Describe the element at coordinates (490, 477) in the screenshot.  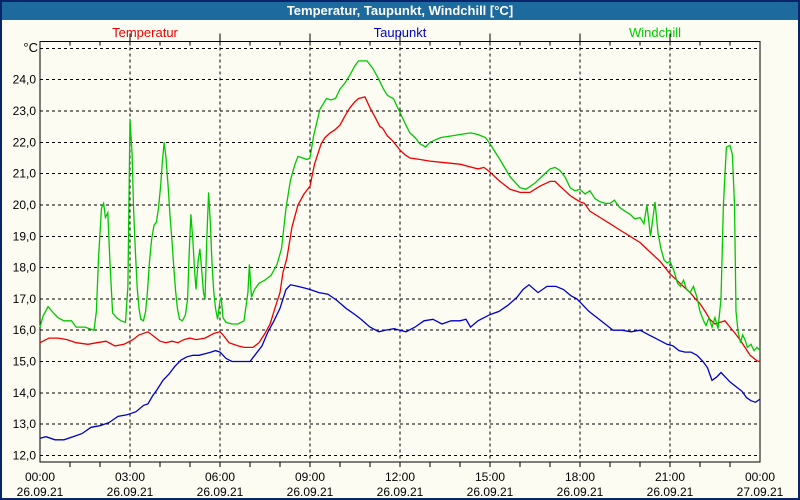
I see `x-tick-time-label: 15:00` at that location.